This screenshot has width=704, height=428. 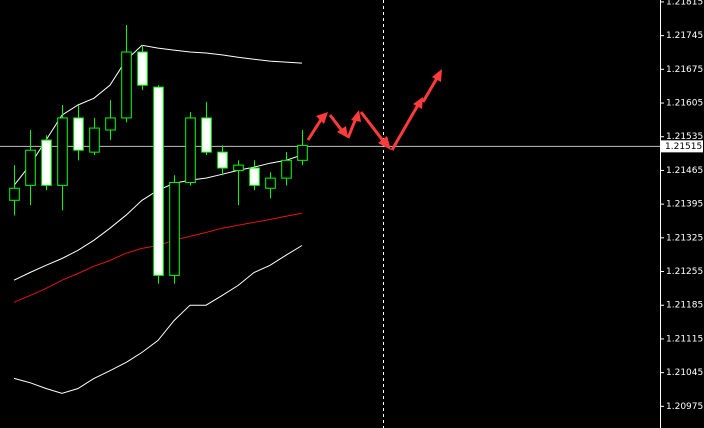 What do you see at coordinates (684, 36) in the screenshot?
I see `y-tick-label: 1.21745` at bounding box center [684, 36].